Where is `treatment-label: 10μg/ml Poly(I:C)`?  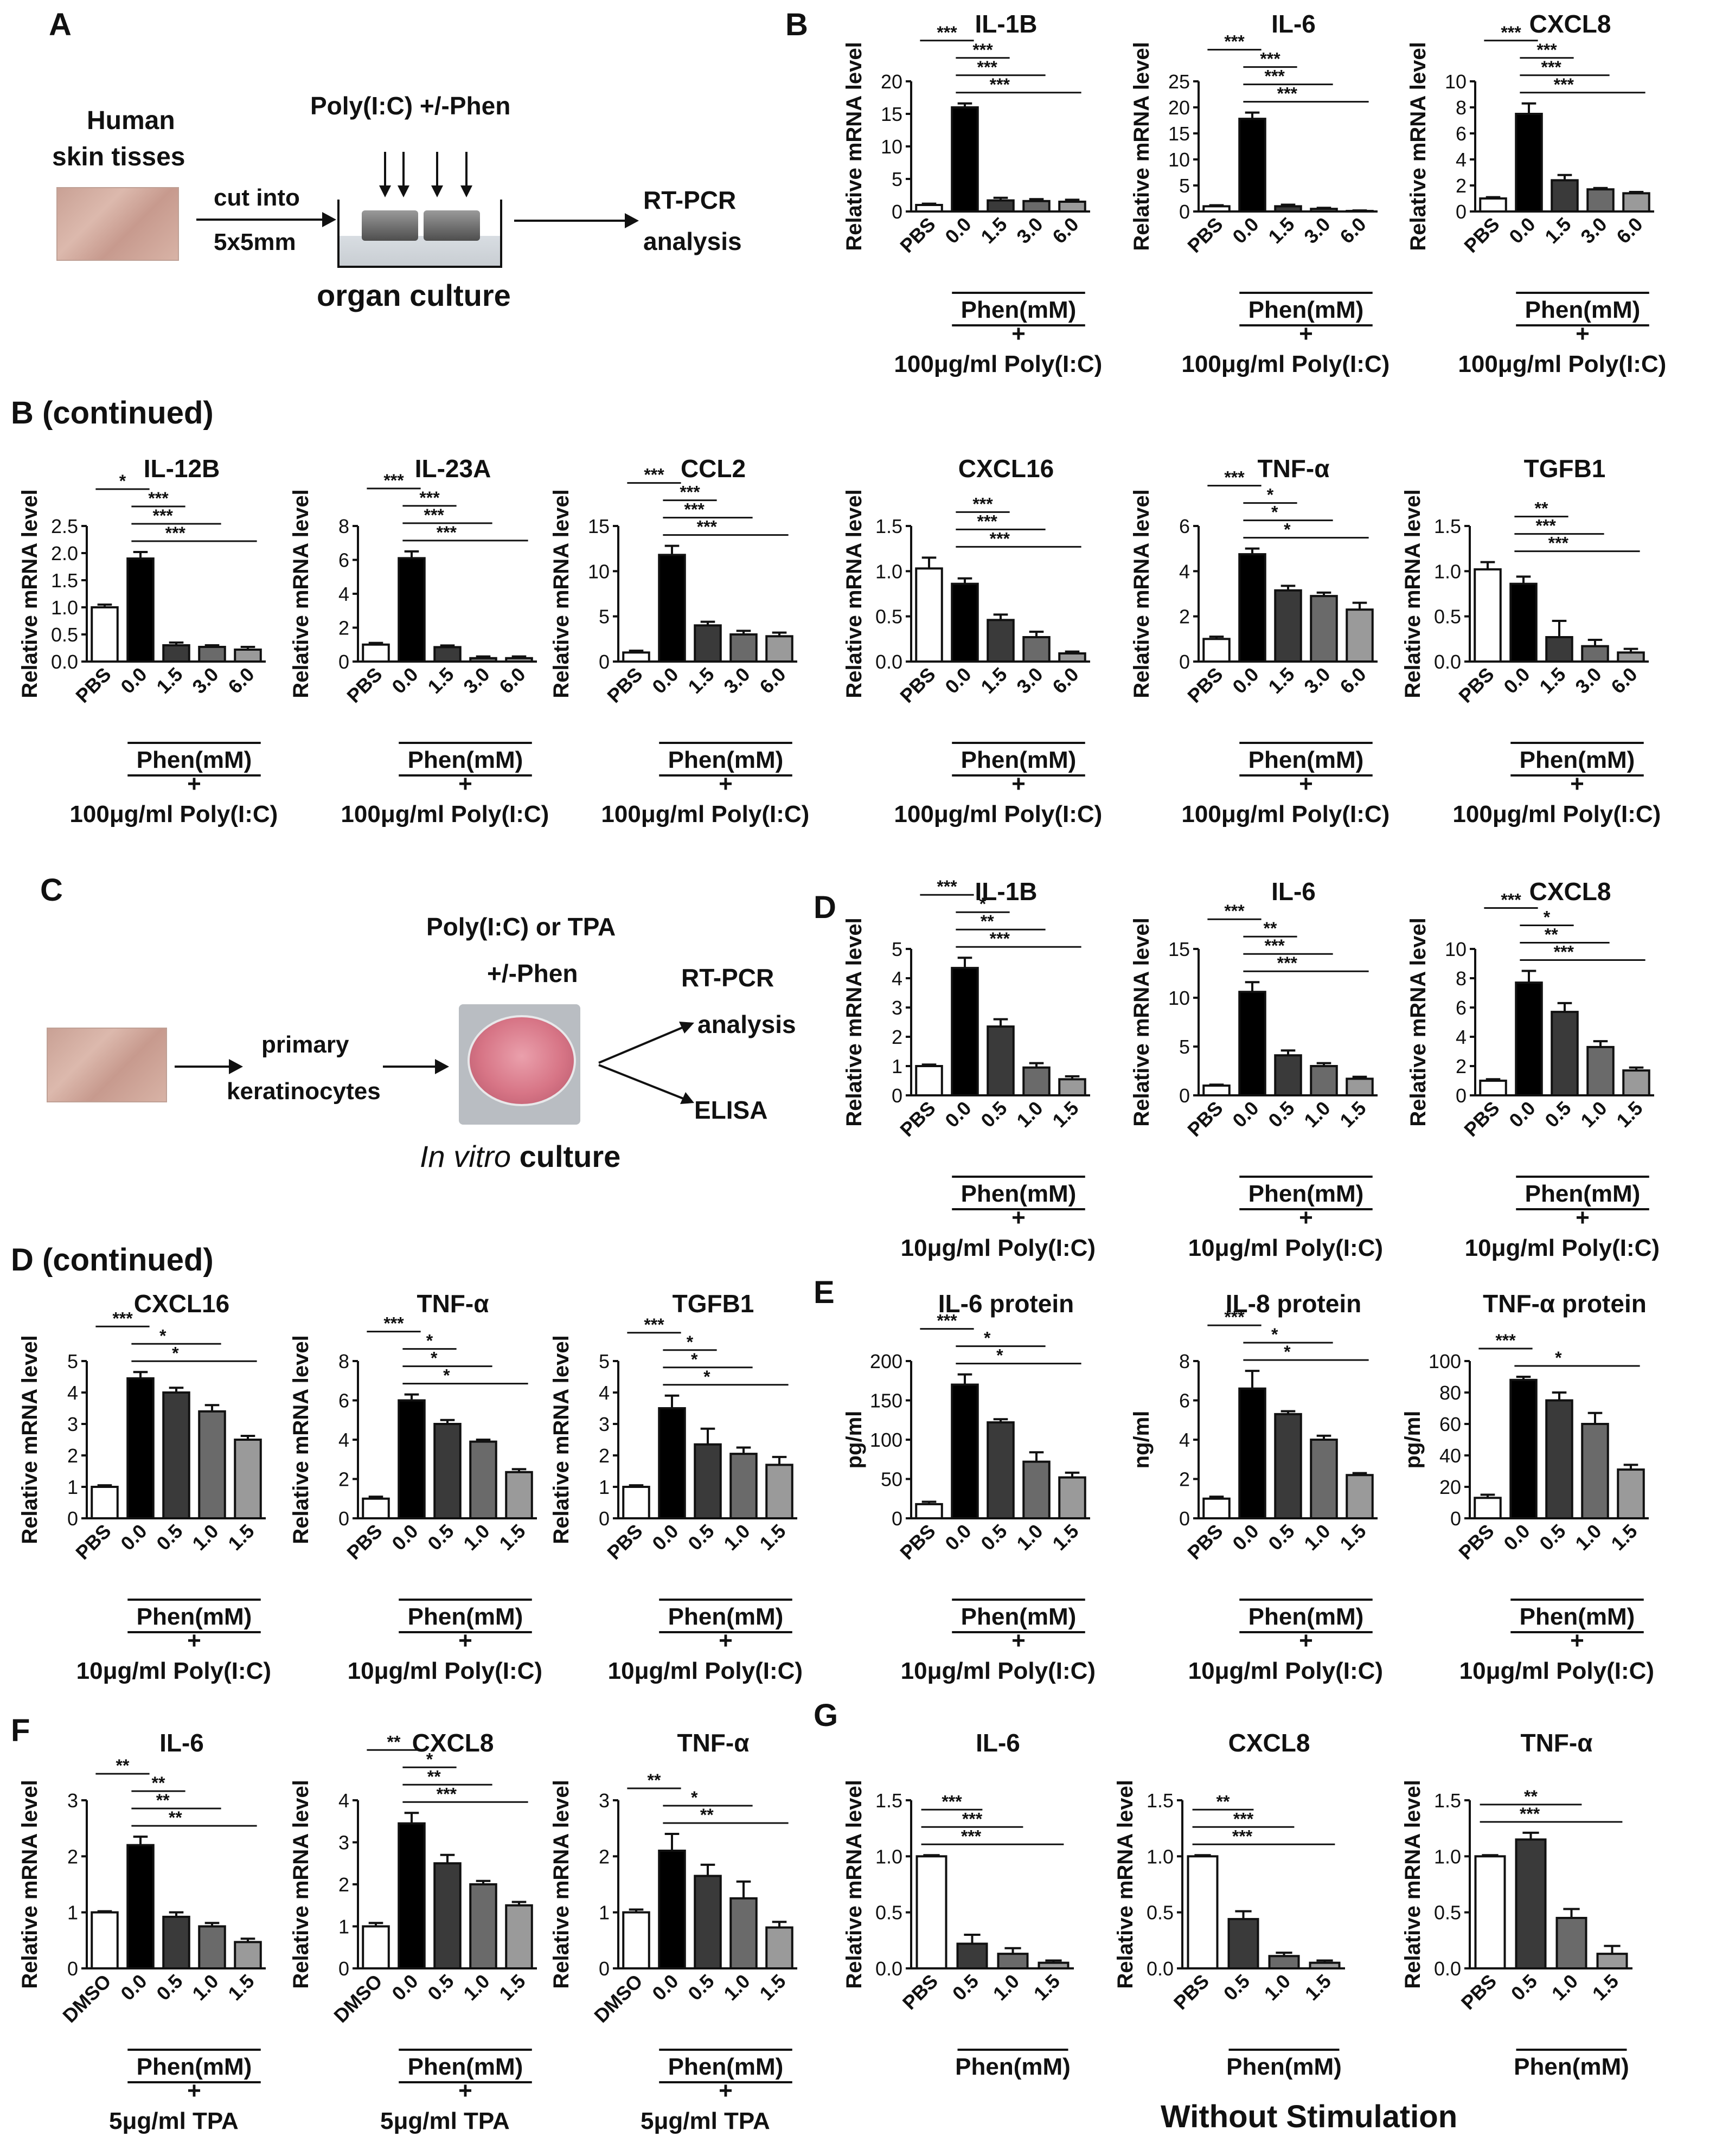 treatment-label: 10μg/ml Poly(I:C) is located at coordinates (999, 1671).